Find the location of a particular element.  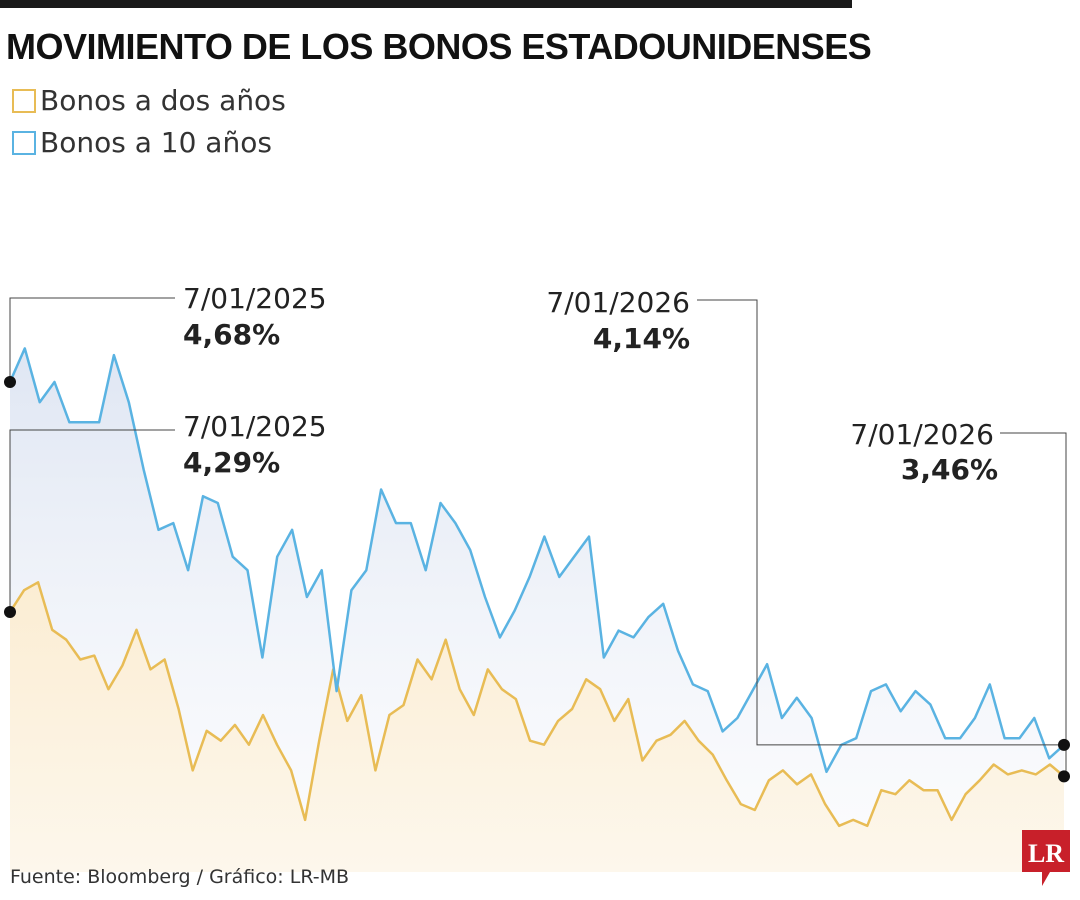

legend-item-two-year: Bonos a dos años is located at coordinates (149, 100).